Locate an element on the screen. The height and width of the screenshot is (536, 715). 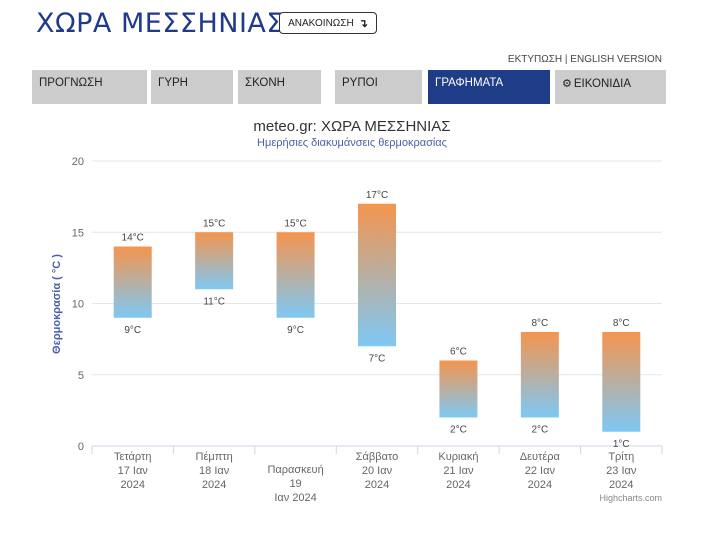
tab-label: ΕΙΚΟΝΙΔΙΑ is located at coordinates (602, 84).